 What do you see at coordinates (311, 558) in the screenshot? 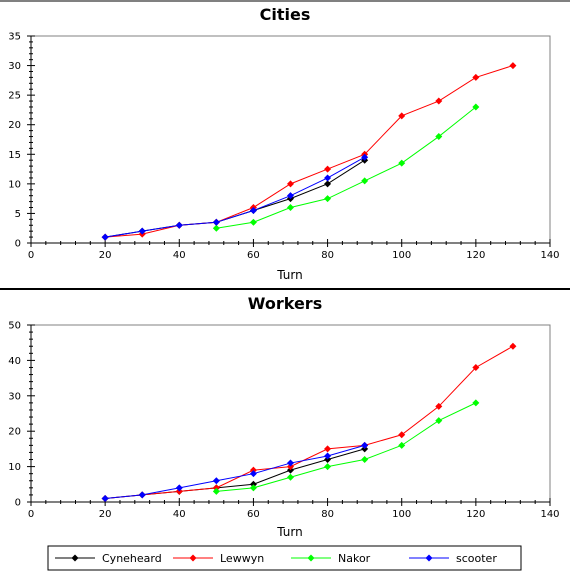
I see `legend-marker-nakor` at bounding box center [311, 558].